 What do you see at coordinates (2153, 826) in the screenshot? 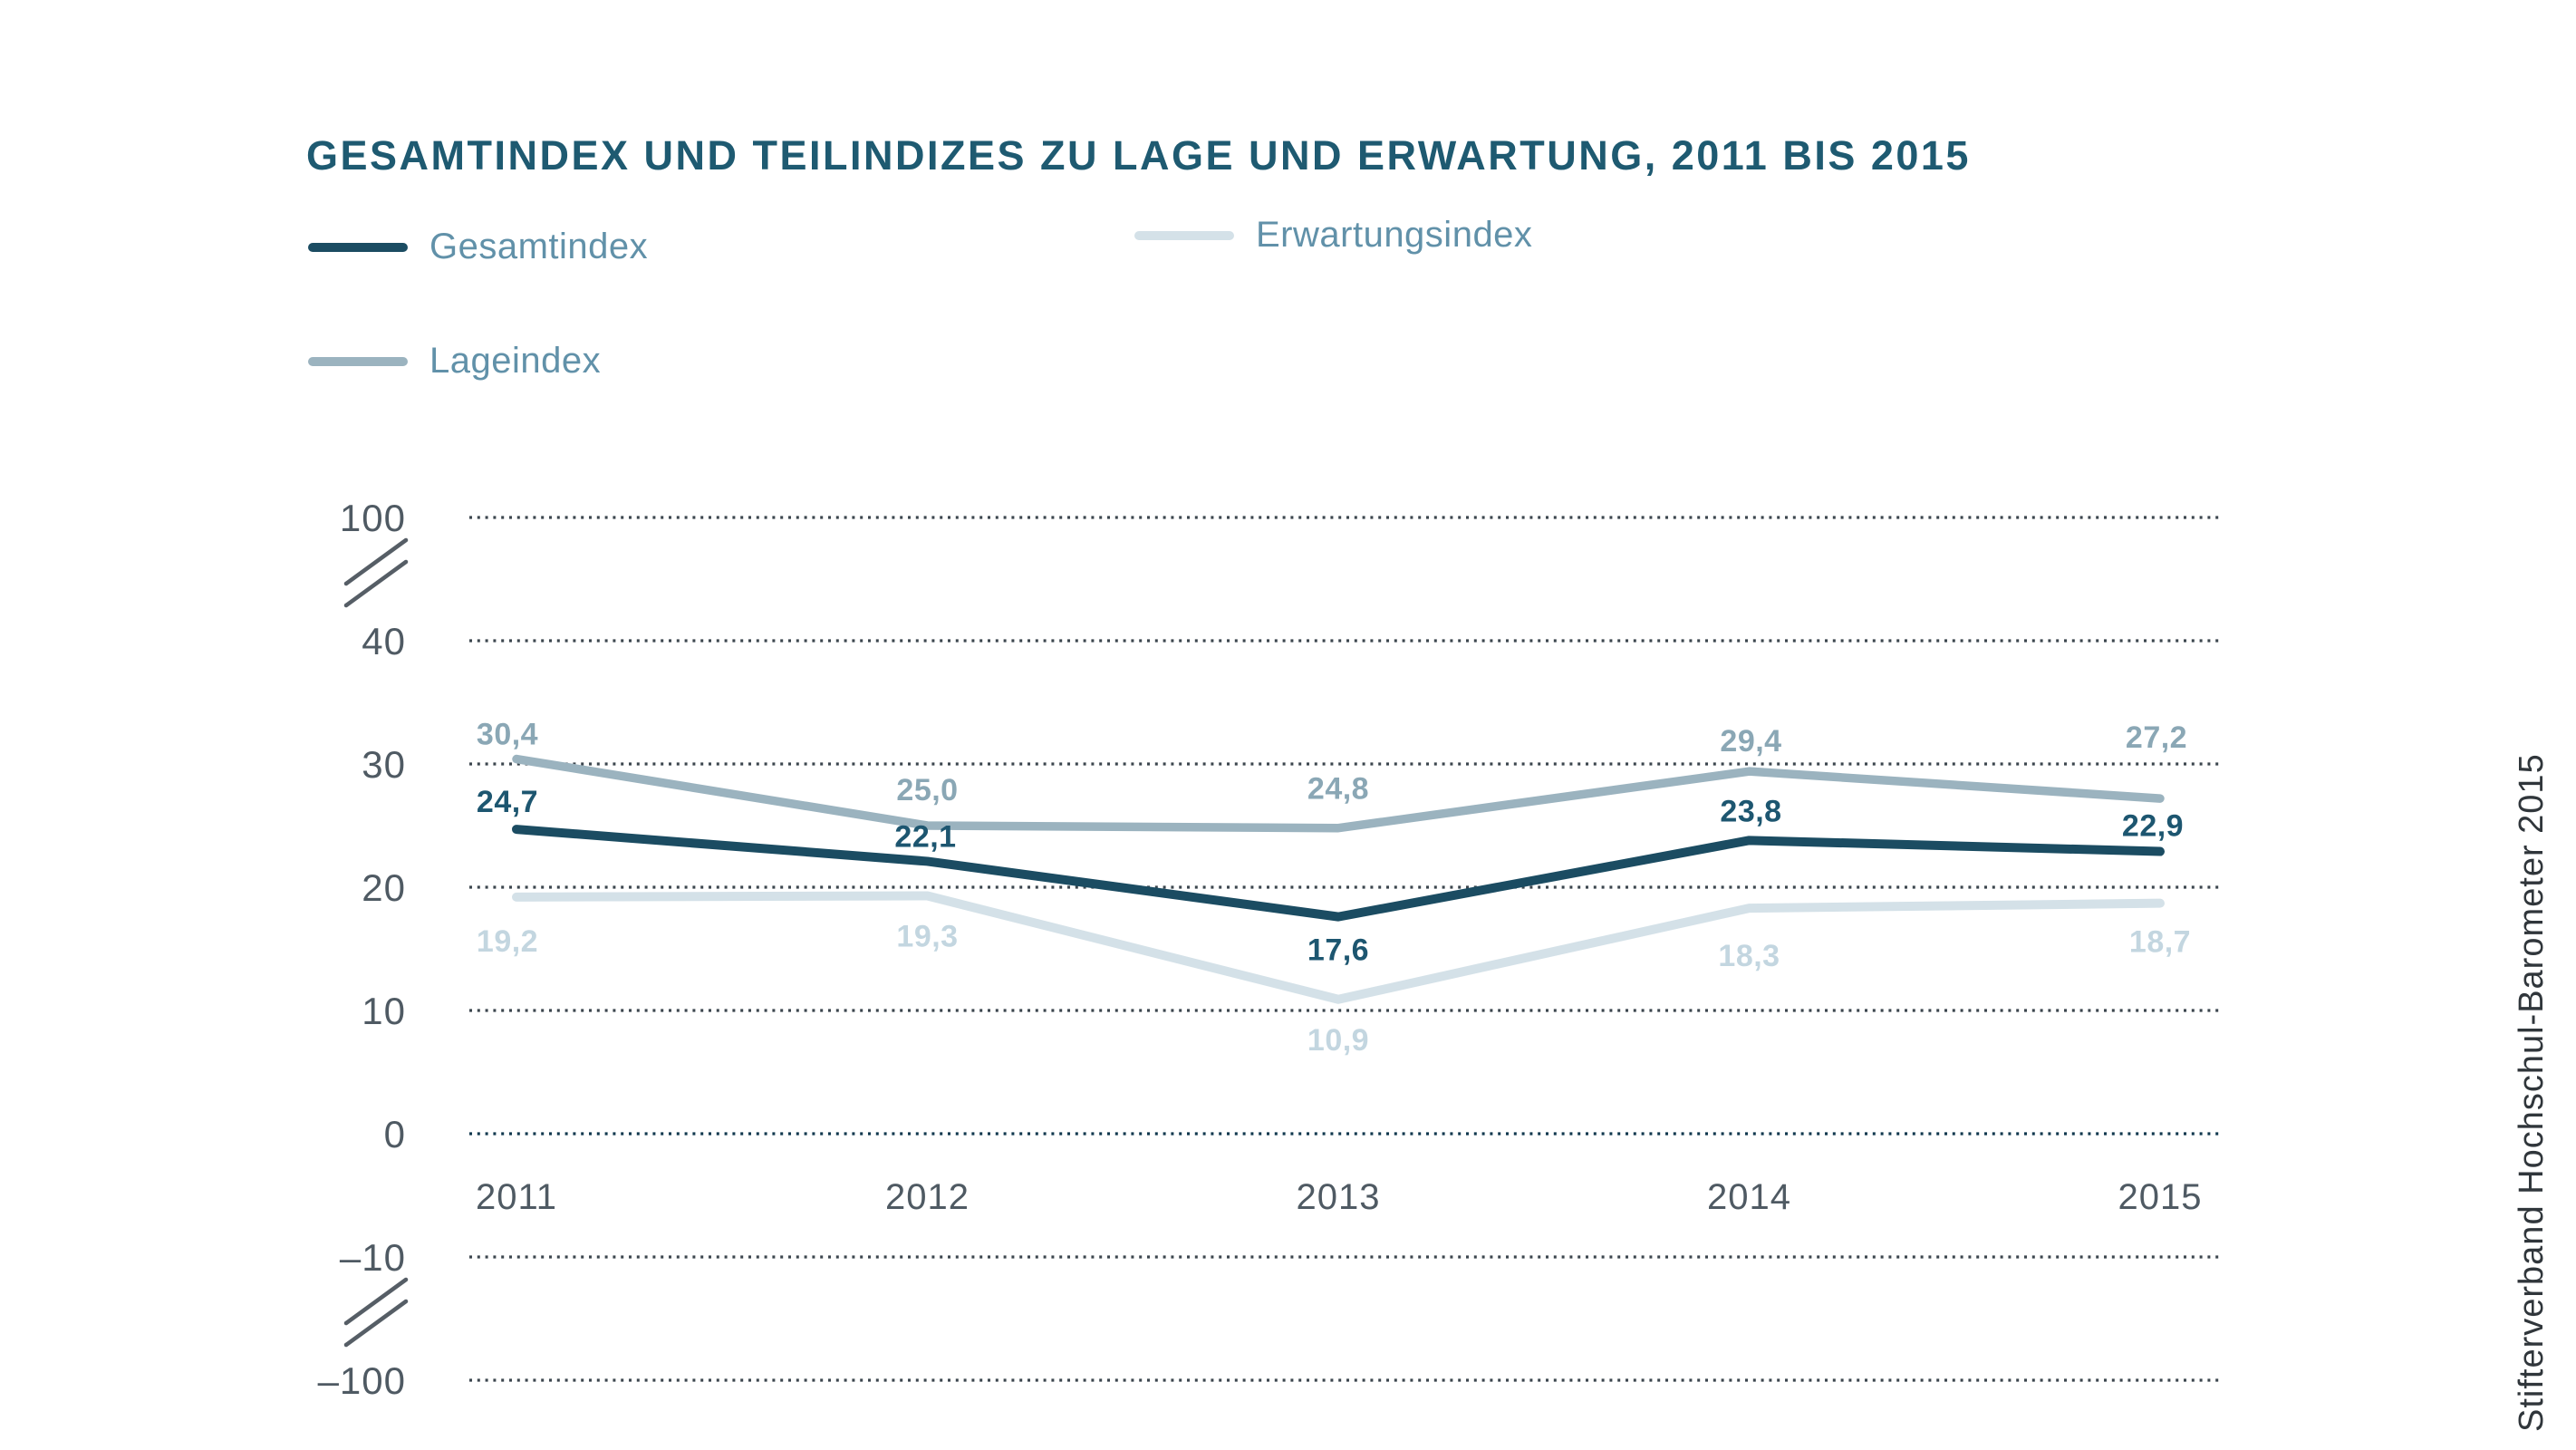
I see `data-label-gesamtindex-2015: 22,9` at bounding box center [2153, 826].